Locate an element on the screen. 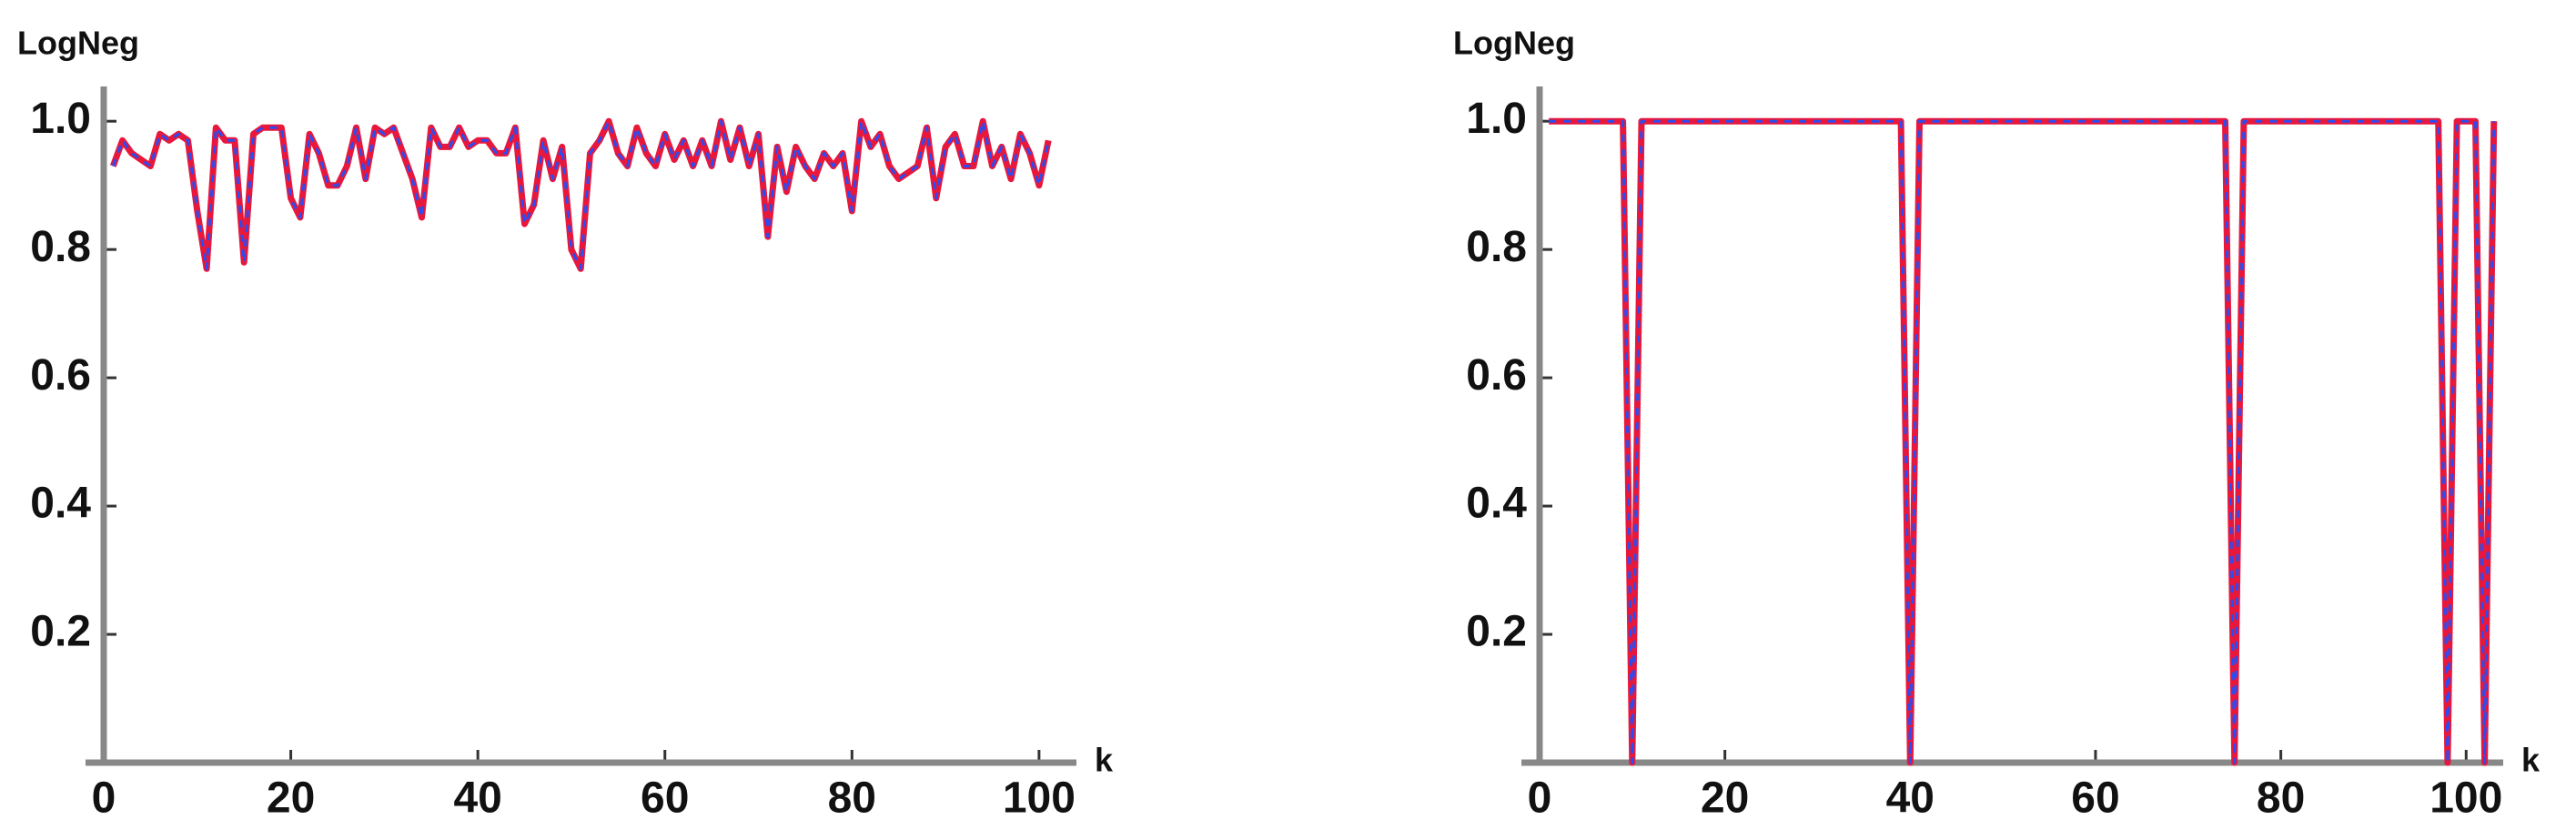  data-line is located at coordinates (580, 194).